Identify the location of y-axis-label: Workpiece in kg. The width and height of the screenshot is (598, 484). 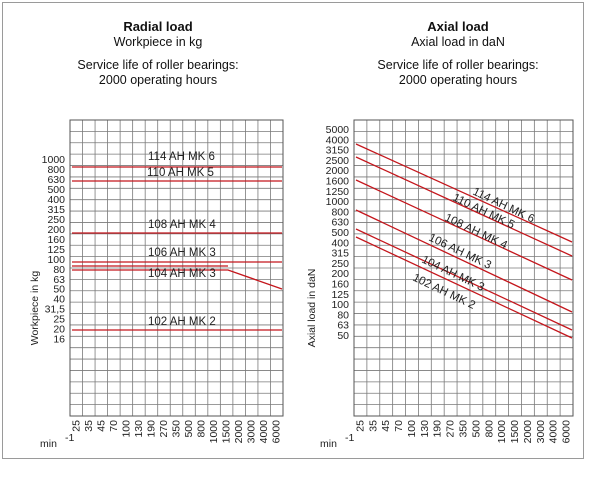
(35, 308).